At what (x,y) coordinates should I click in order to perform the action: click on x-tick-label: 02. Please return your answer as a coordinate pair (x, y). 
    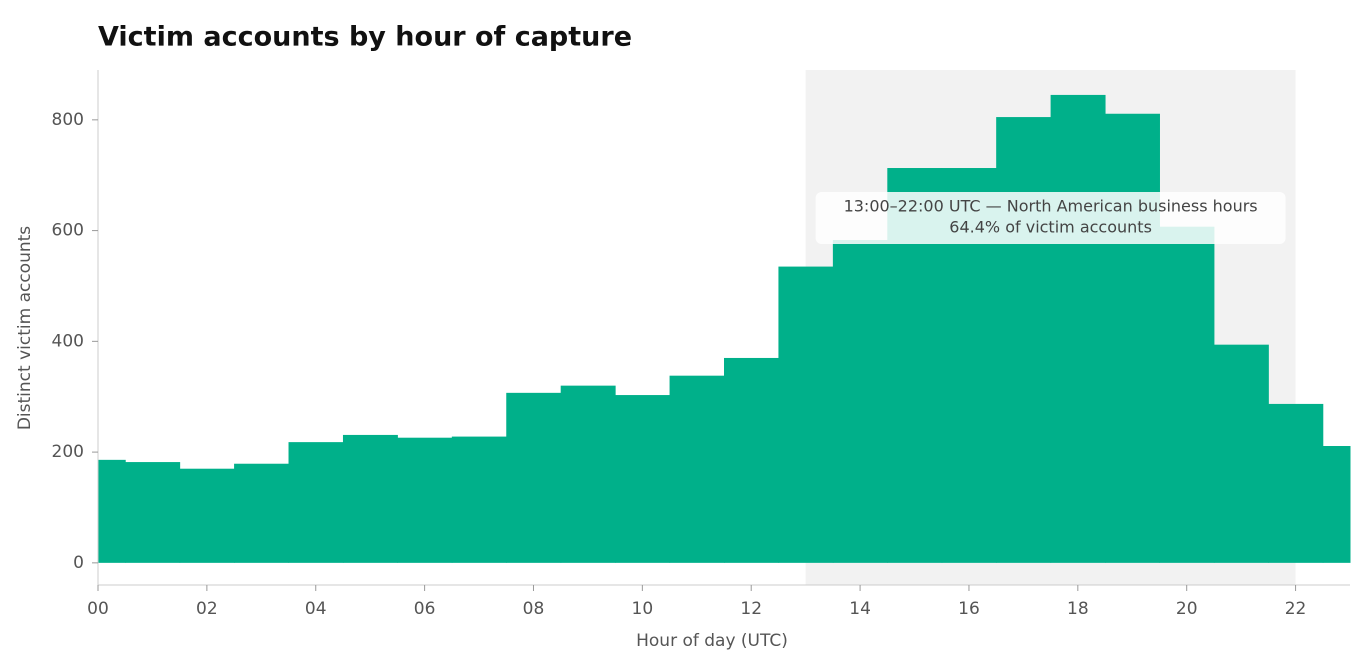
    Looking at the image, I should click on (207, 609).